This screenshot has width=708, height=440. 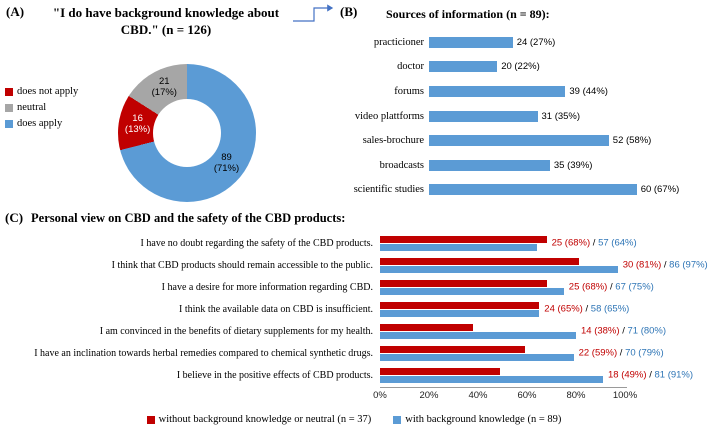 I want to click on value-without-background: 22 (59%), so click(x=598, y=353).